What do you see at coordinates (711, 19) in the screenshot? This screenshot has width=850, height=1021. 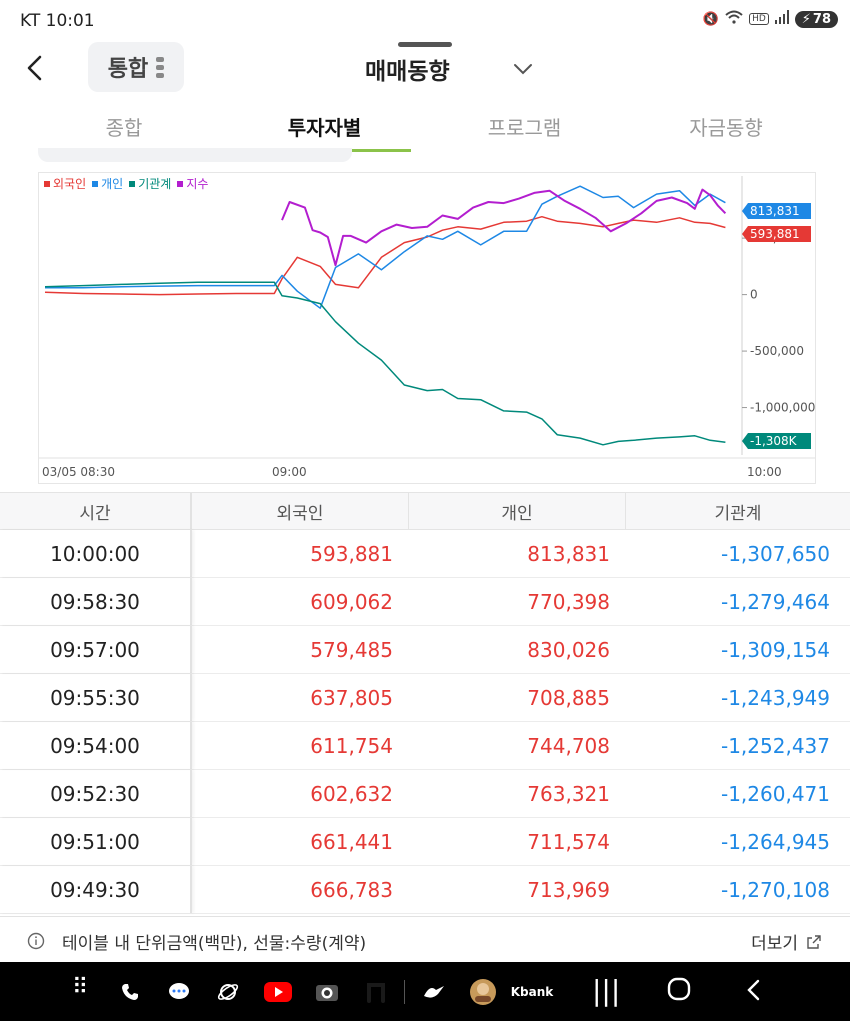 I see `mute-icon: 🔇` at bounding box center [711, 19].